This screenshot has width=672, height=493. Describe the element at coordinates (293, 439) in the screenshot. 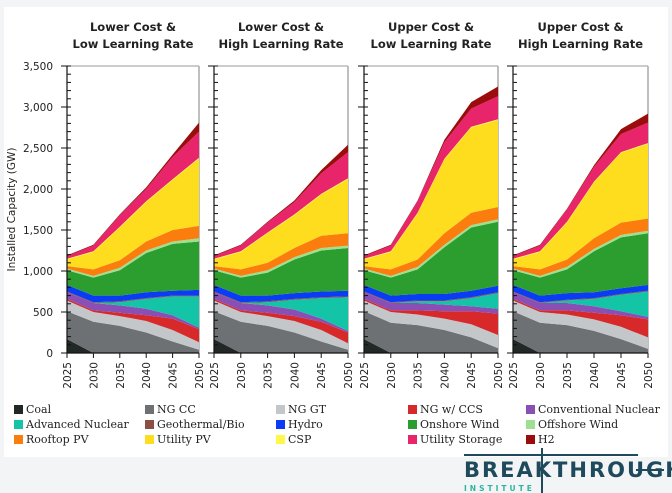

I see `legend-item: CSP` at that location.